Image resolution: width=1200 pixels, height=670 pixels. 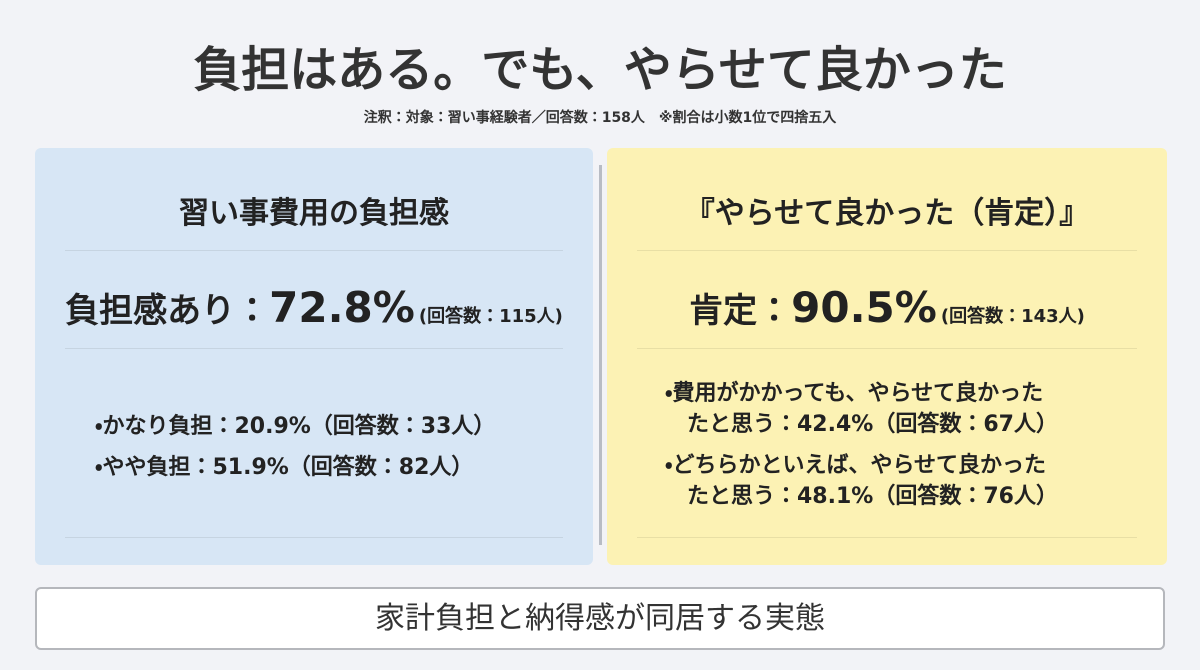 What do you see at coordinates (864, 307) in the screenshot?
I see `stat-value: 90.5%` at bounding box center [864, 307].